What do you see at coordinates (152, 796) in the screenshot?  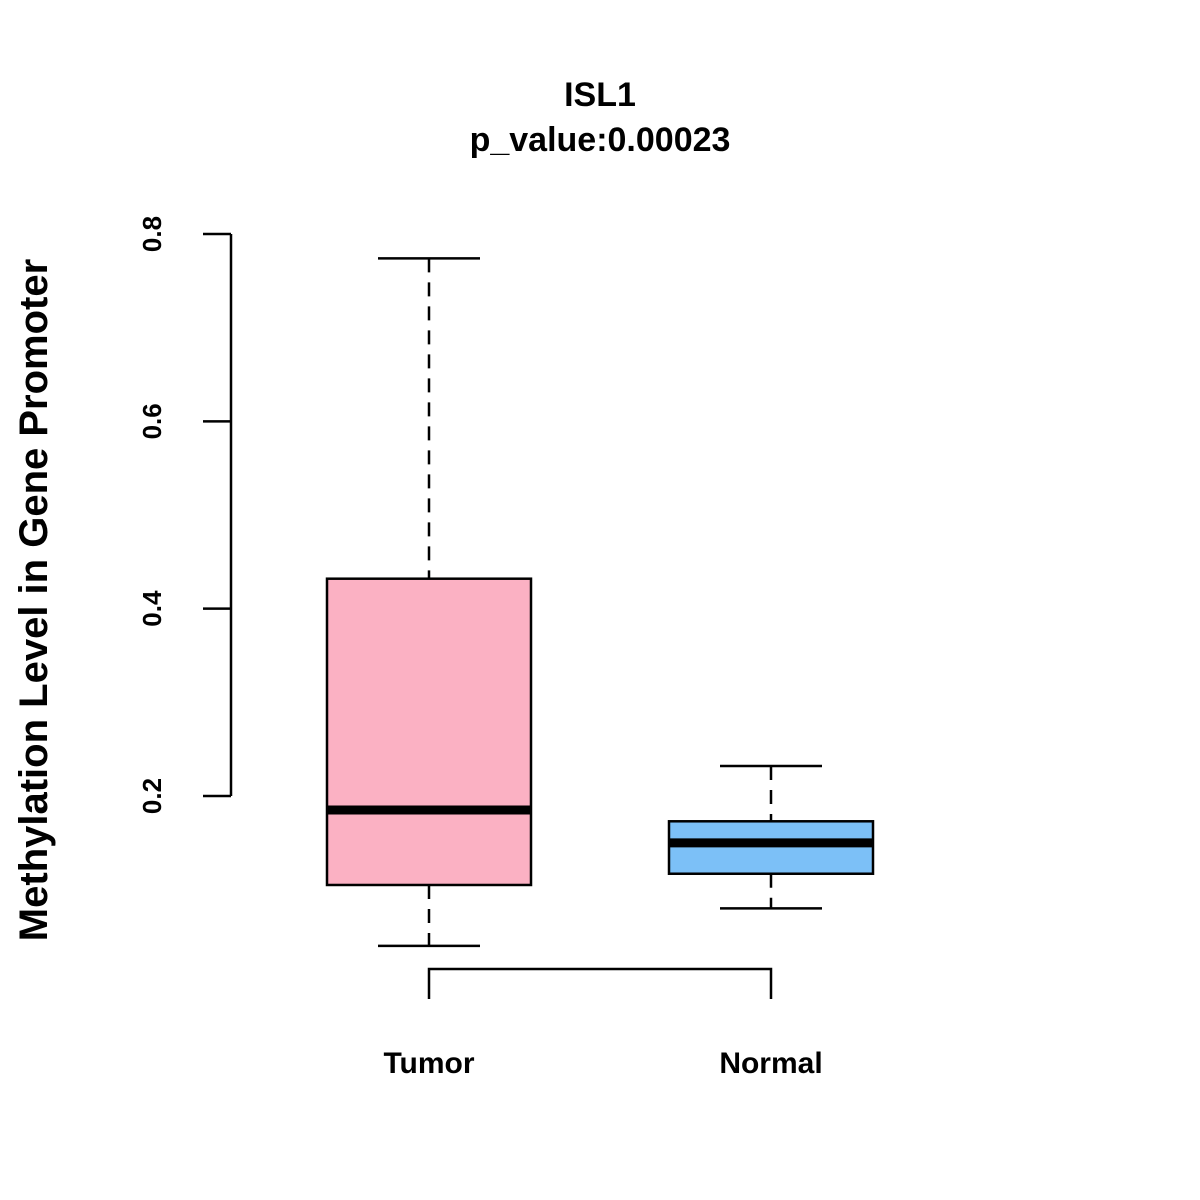 I see `y-tick-label: 0.2` at bounding box center [152, 796].